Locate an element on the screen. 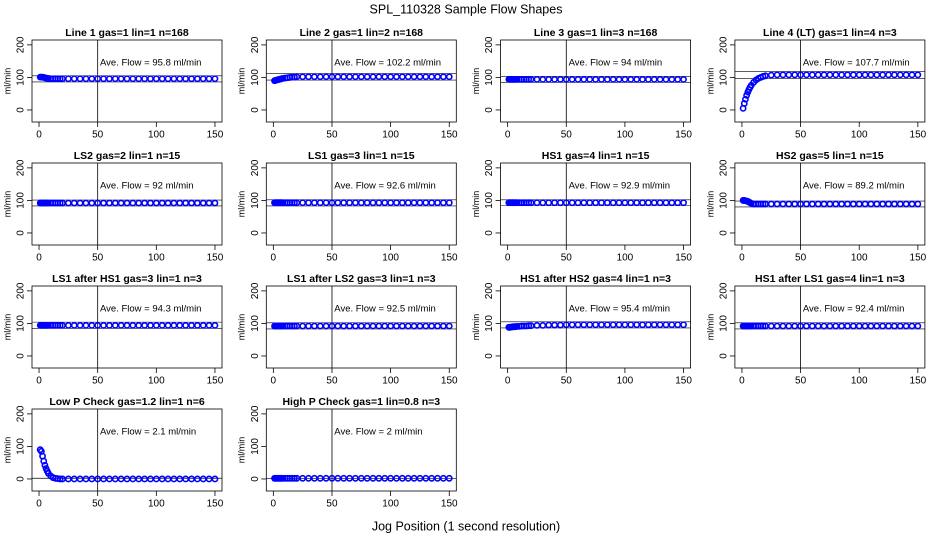 This screenshot has height=540, width=936. y-tick-label: 100 is located at coordinates (724, 77).